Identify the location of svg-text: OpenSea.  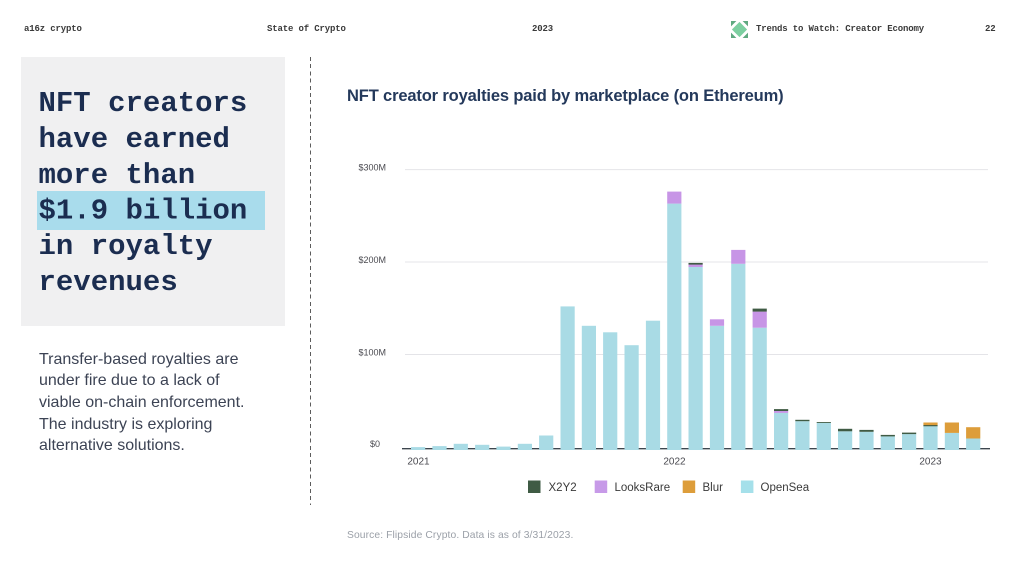
(785, 488).